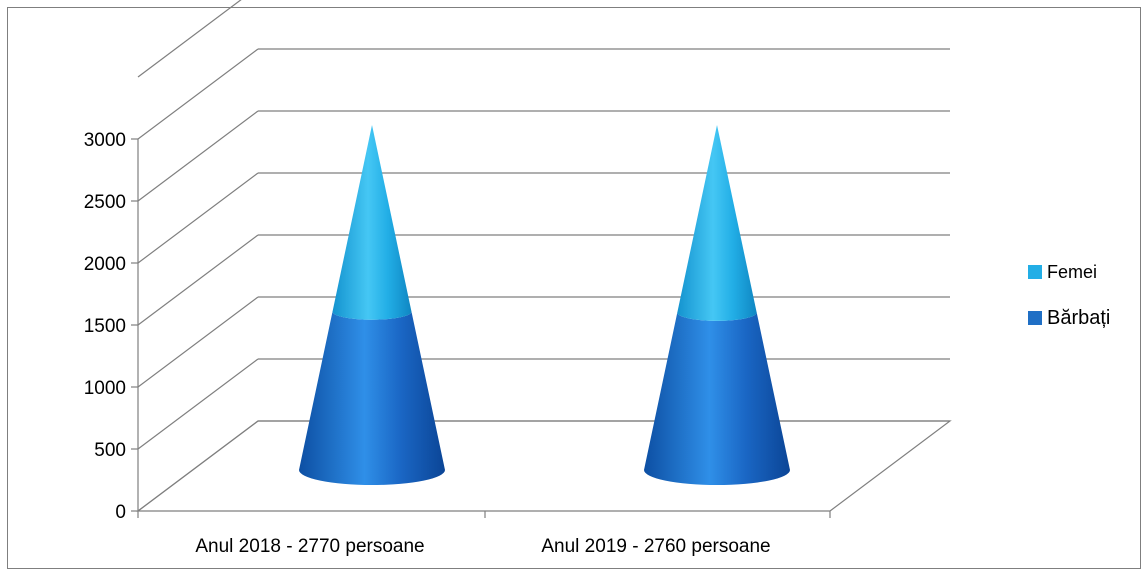  Describe the element at coordinates (105, 140) in the screenshot. I see `y-tick-label: 3000` at that location.